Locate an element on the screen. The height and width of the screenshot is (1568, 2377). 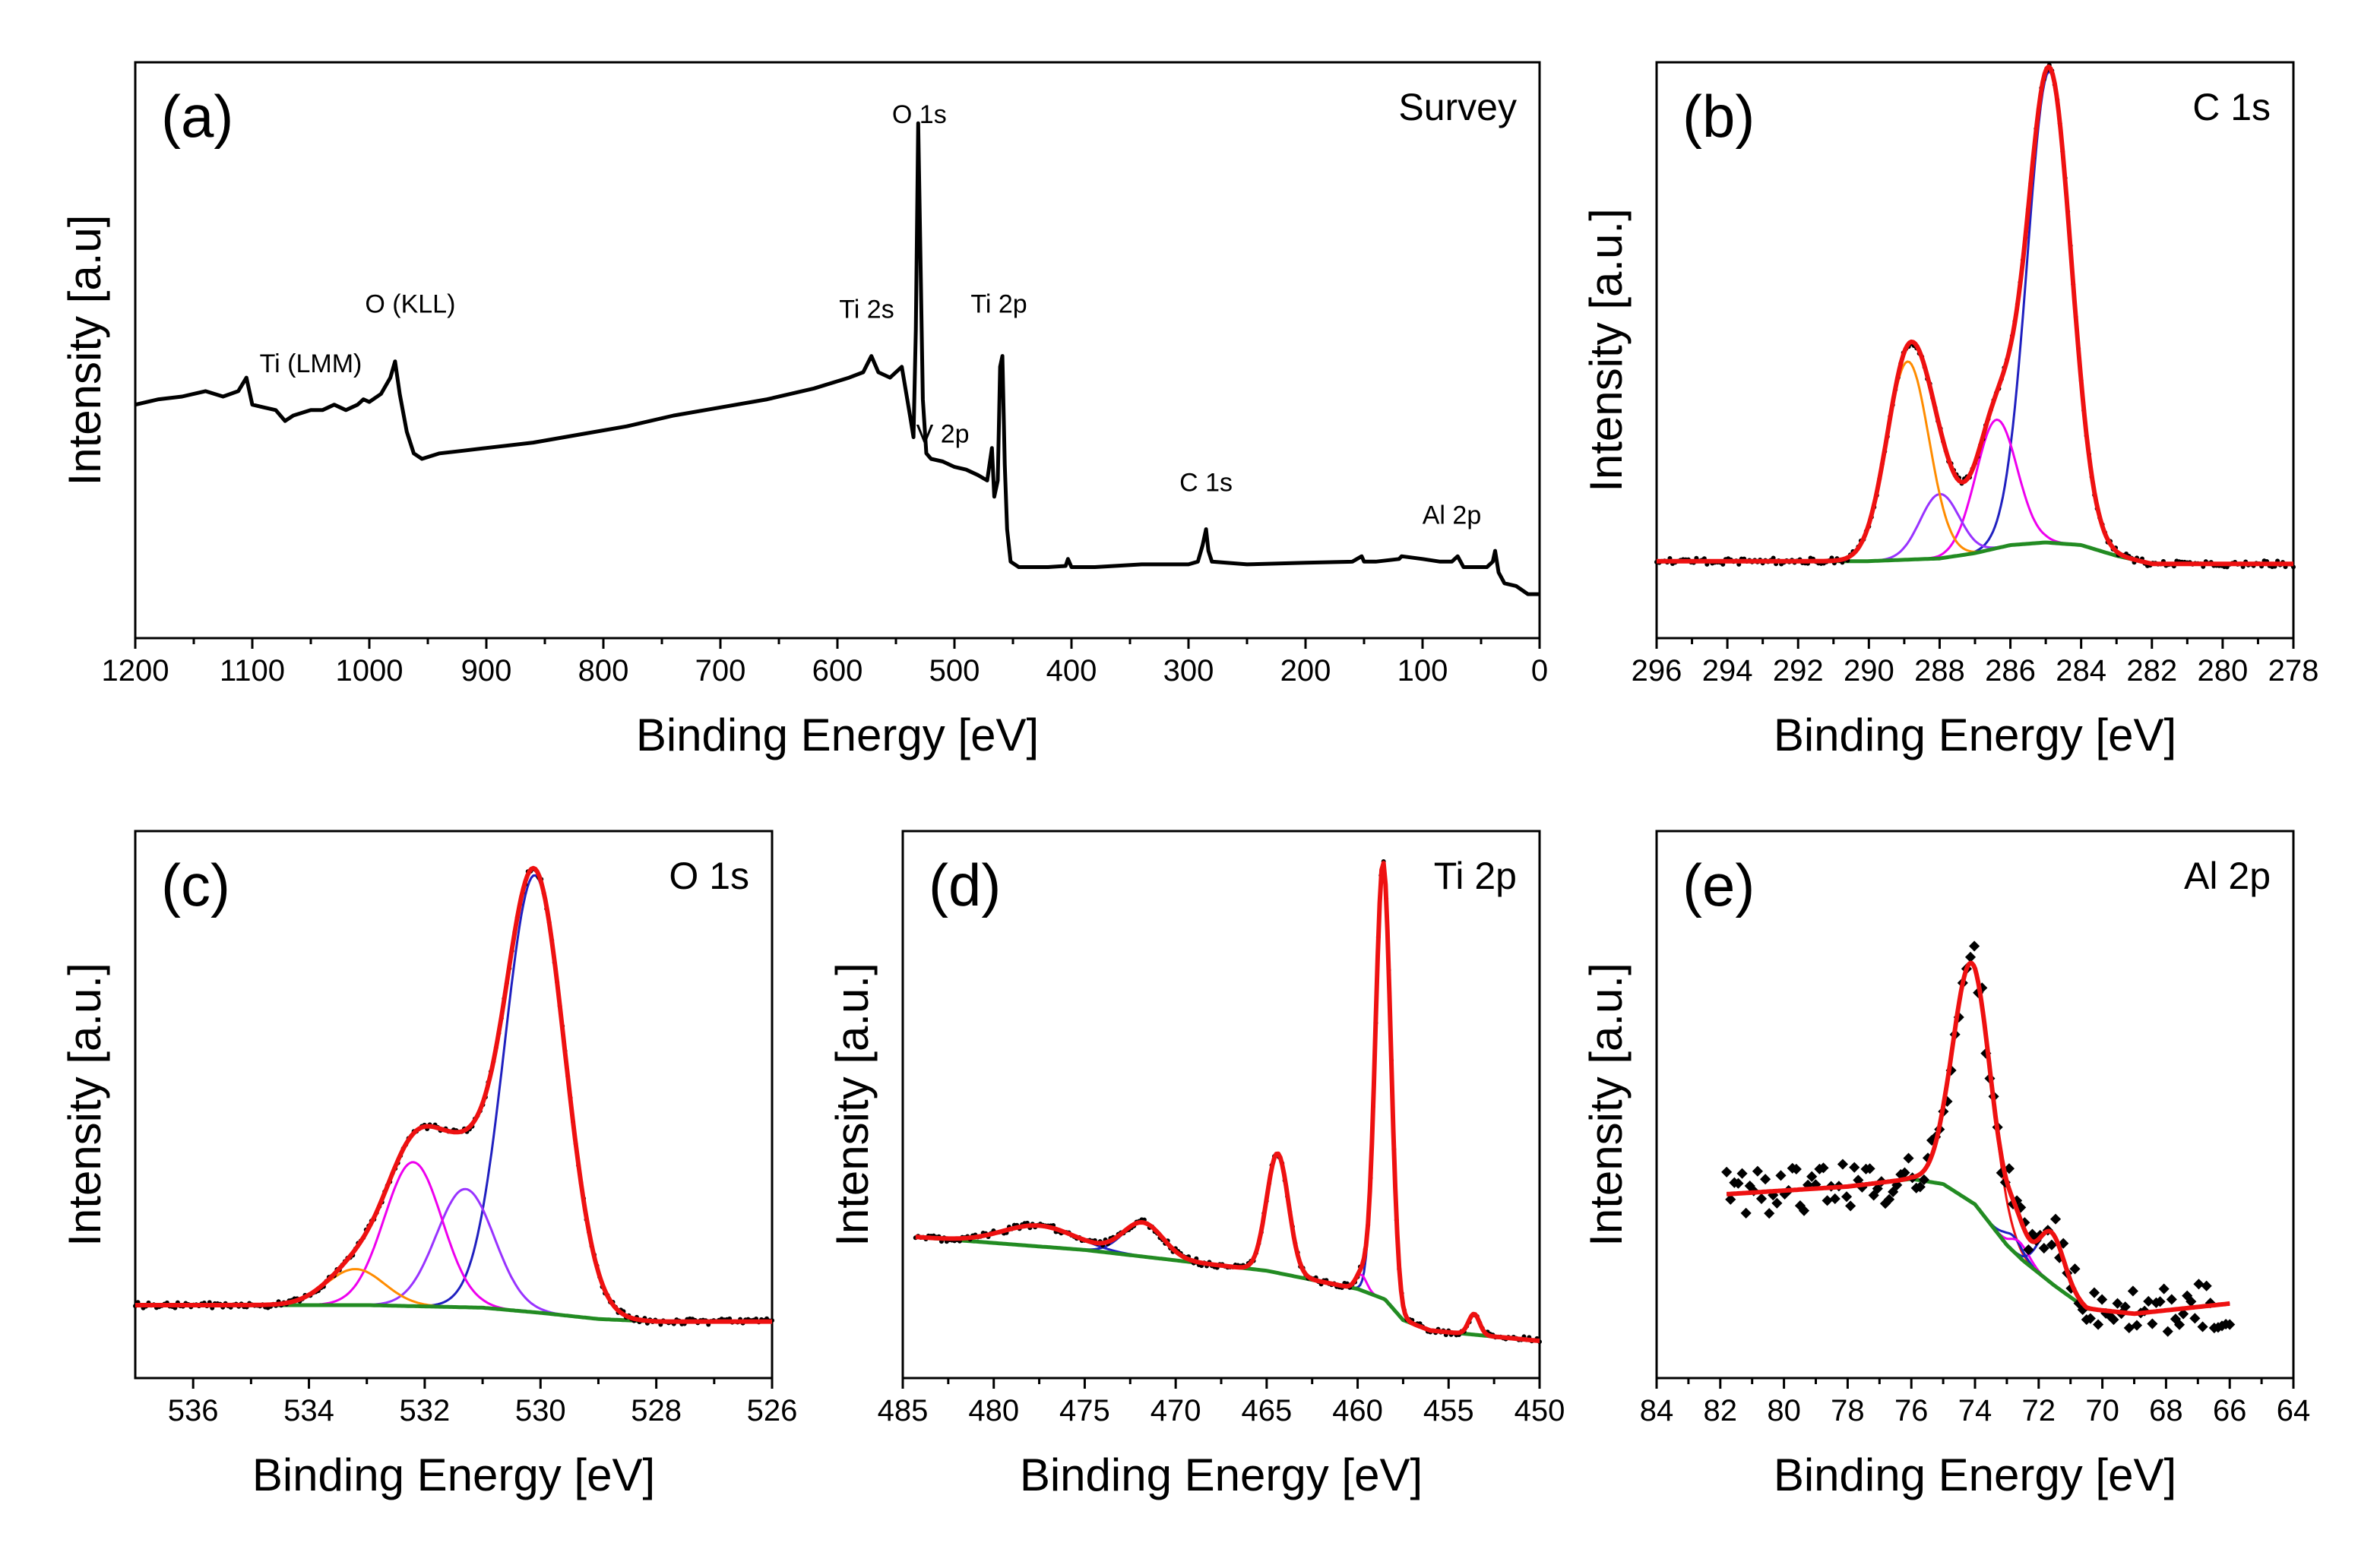
x-tick-label: 288 is located at coordinates (1939, 671).